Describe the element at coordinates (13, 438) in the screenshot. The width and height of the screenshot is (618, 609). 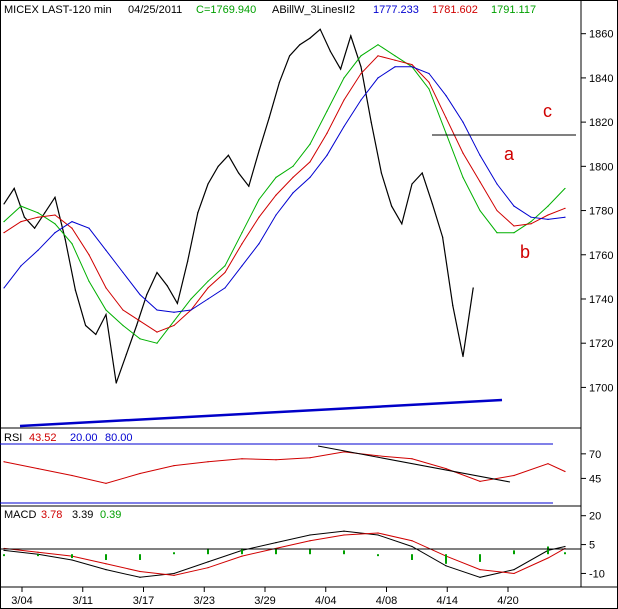
I see `rsi-label: RSI` at that location.